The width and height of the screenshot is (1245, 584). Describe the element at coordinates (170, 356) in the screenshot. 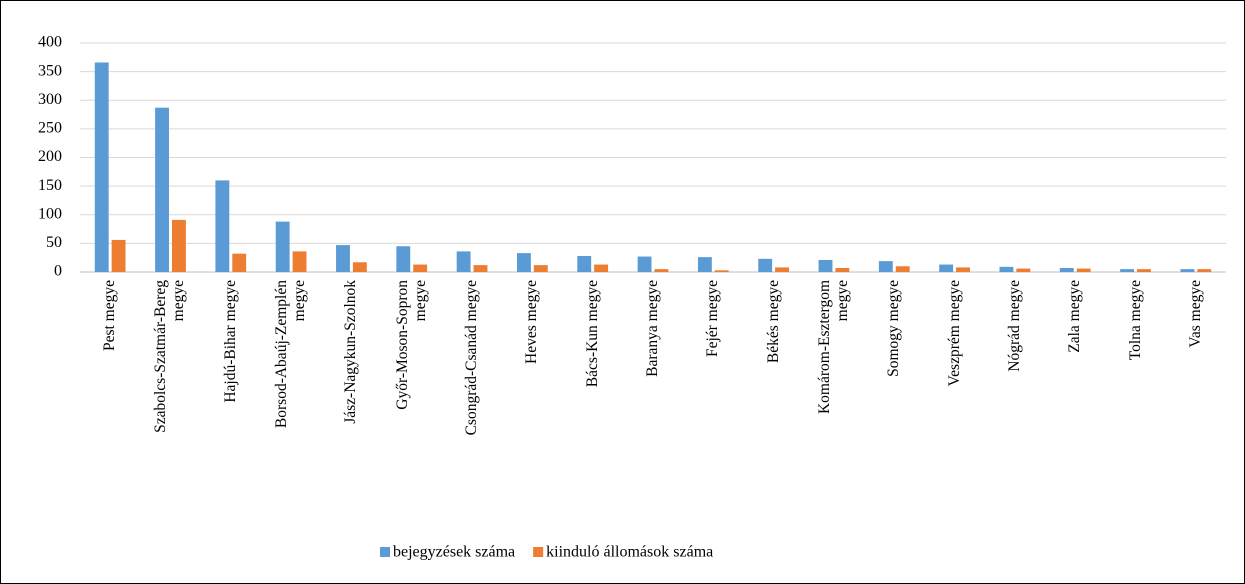

I see `x-tick-label: Szabolcs-Szatmár-Bereg megye` at that location.